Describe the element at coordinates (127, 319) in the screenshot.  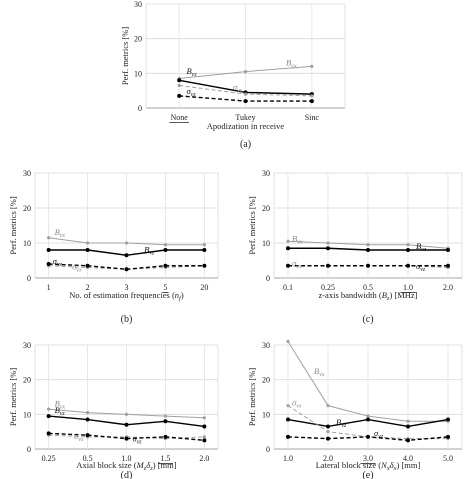
I see `panel-label: (b)` at that location.